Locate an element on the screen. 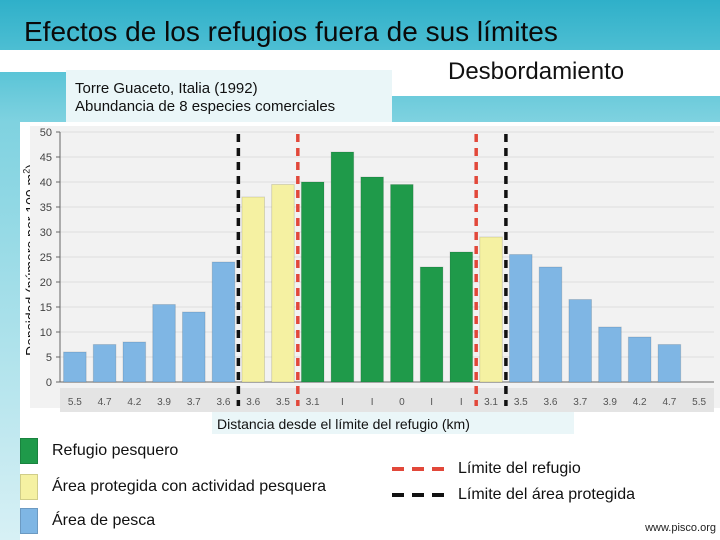 The height and width of the screenshot is (540, 720). legend-label-protected-boundary: Límite del área protegida is located at coordinates (546, 494).